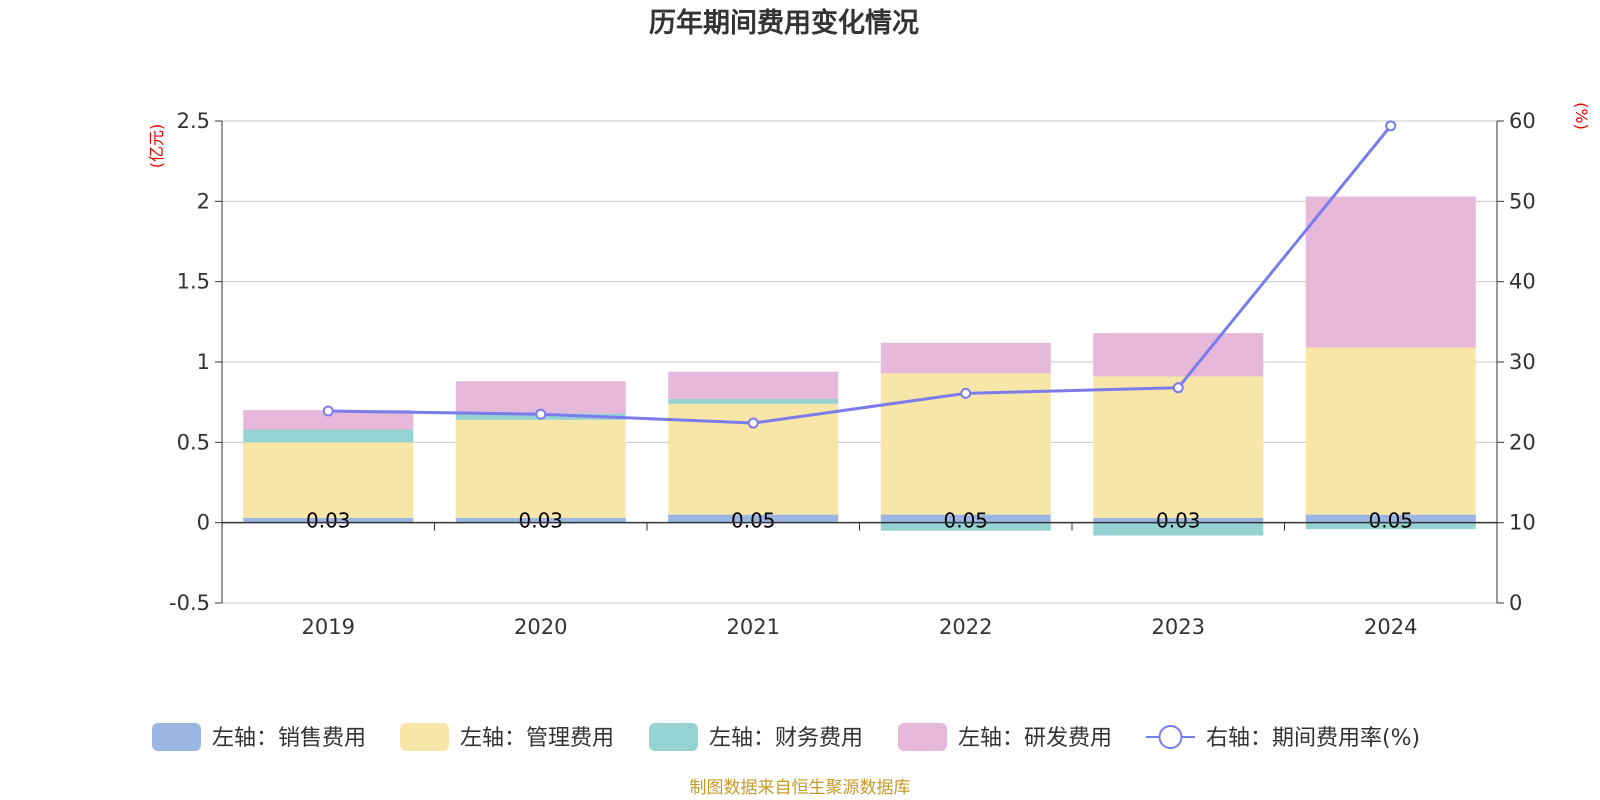 This screenshot has width=1600, height=800. What do you see at coordinates (189, 603) in the screenshot?
I see `left-tick-label: -0.5` at bounding box center [189, 603].